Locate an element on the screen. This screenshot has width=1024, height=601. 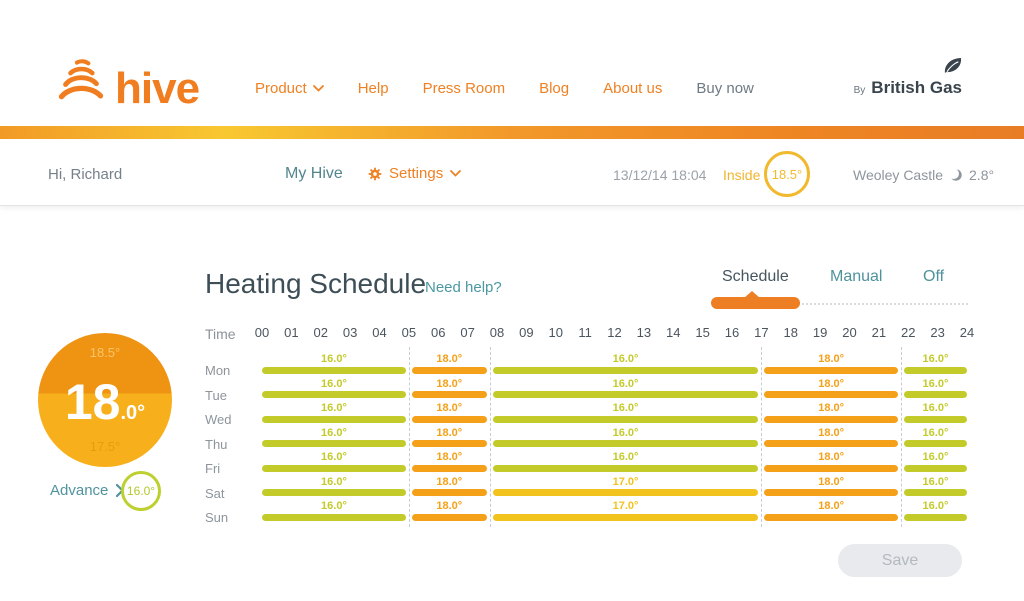
advance-link: Advance is located at coordinates (87, 490).